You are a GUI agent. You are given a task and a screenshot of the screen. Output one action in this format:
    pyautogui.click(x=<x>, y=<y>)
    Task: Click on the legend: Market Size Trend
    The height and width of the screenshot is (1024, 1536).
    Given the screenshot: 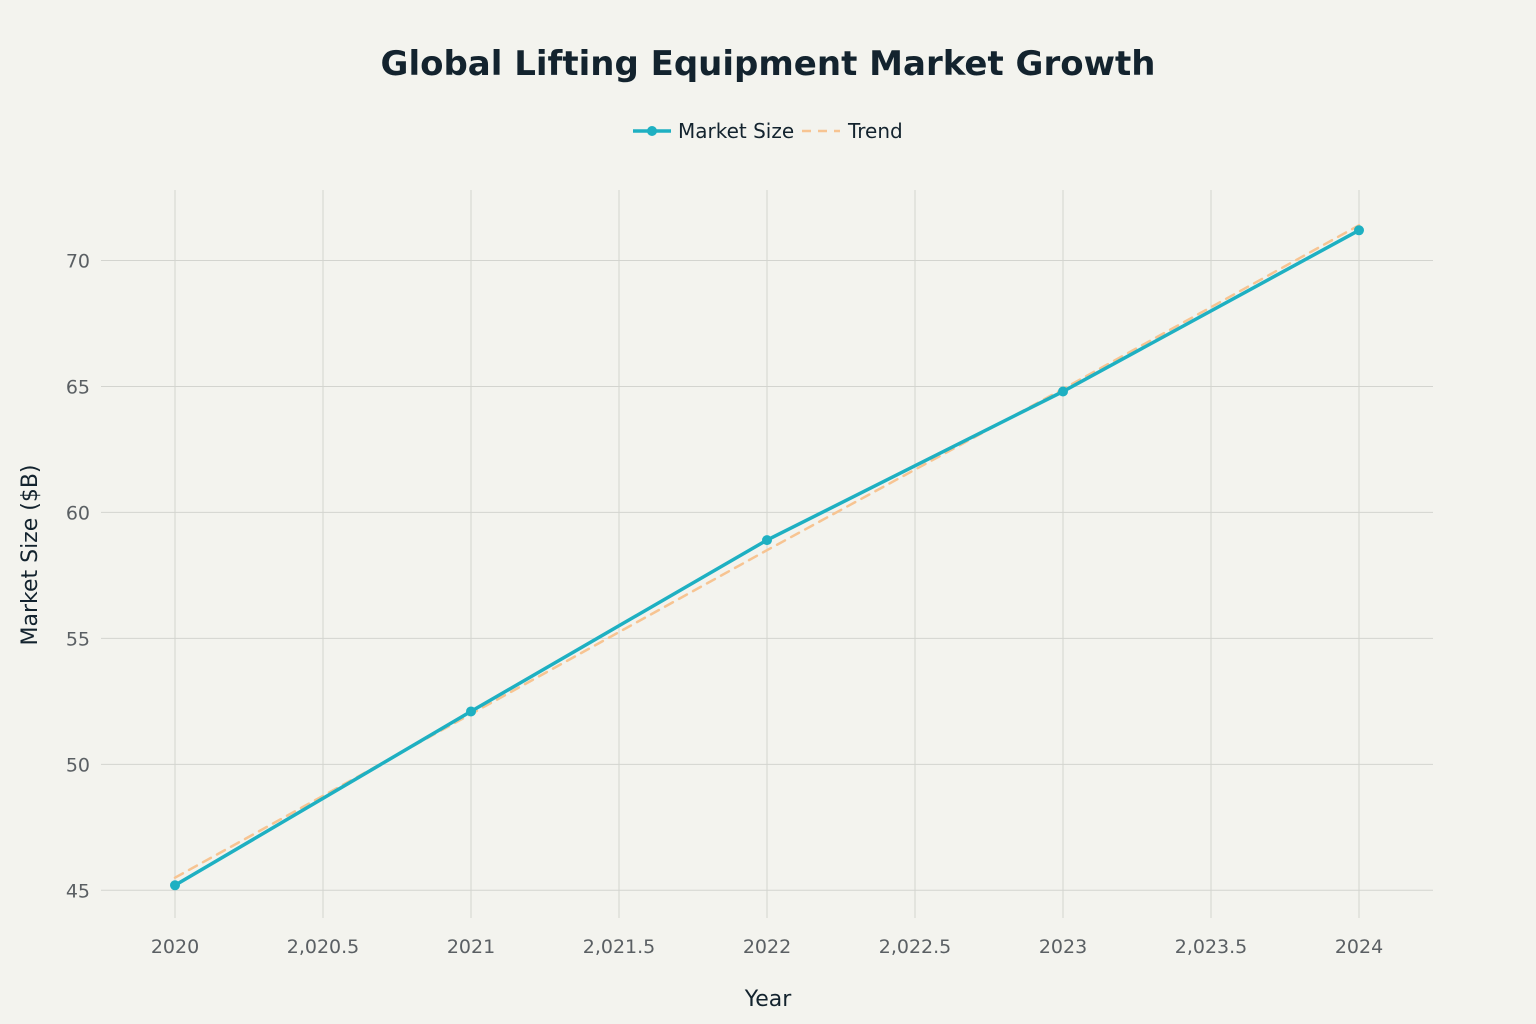 What is the action you would take?
    pyautogui.click(x=768, y=131)
    